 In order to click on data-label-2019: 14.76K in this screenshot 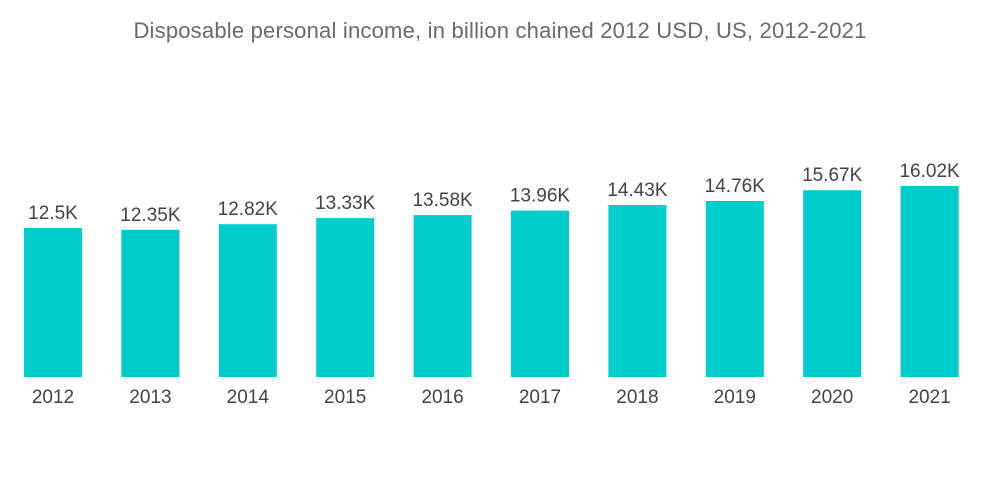, I will do `click(735, 186)`.